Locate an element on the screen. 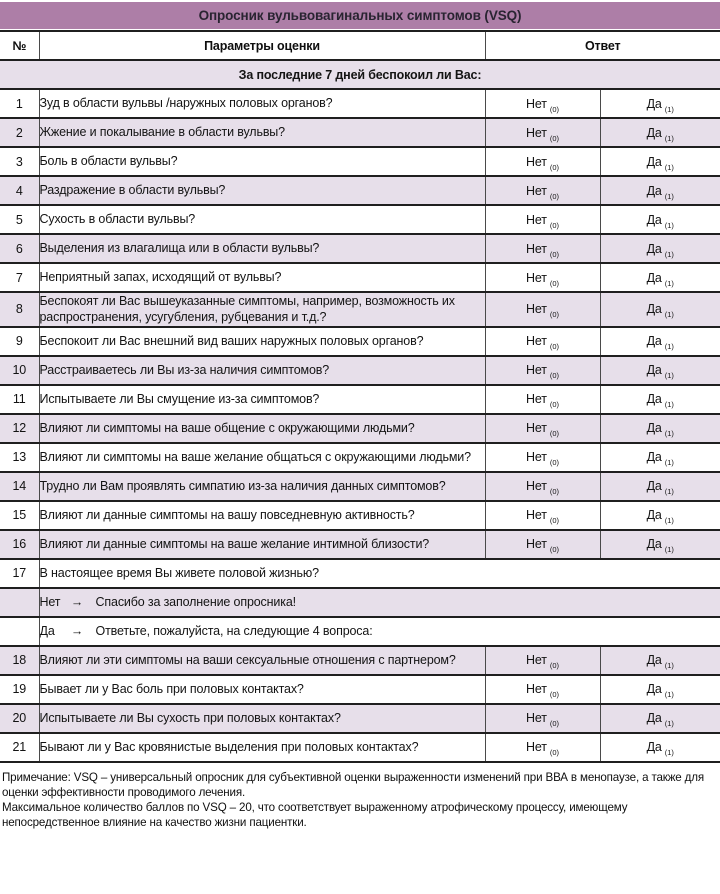  row-number: 3 is located at coordinates (19, 161).